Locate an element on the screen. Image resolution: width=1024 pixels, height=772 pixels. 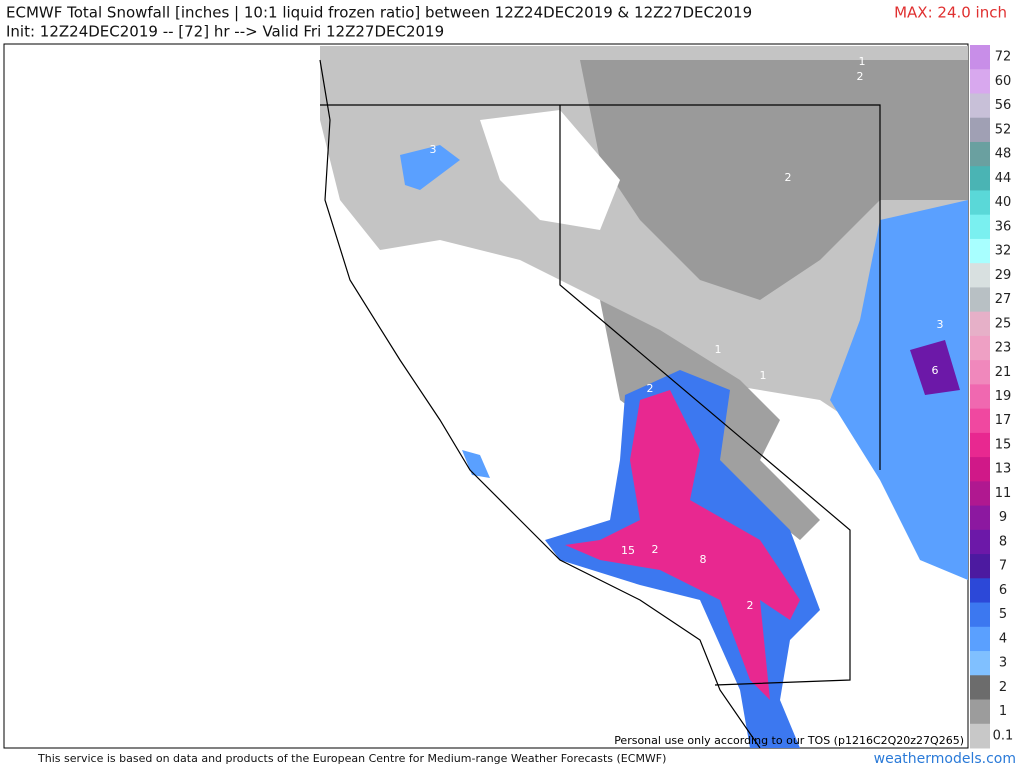
map-label: 6 is located at coordinates (935, 370).